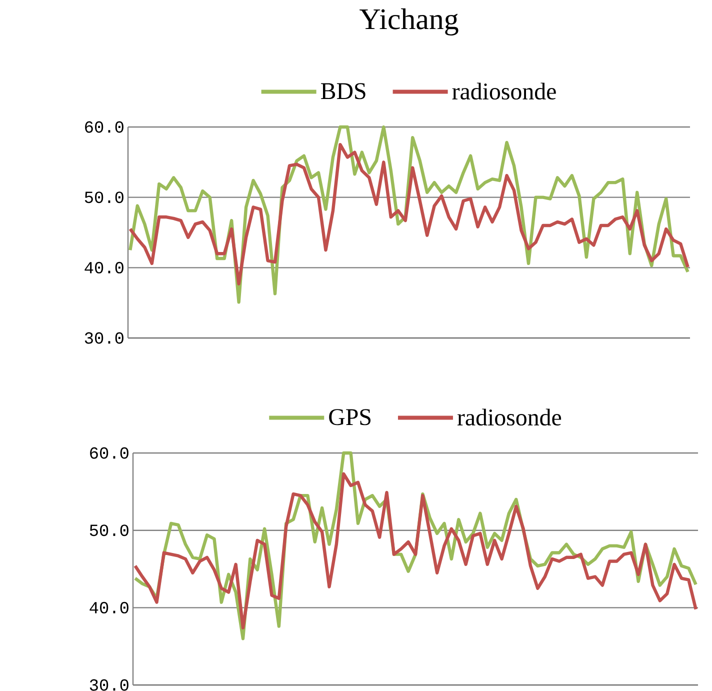 The height and width of the screenshot is (691, 712). What do you see at coordinates (343, 91) in the screenshot?
I see `legend-label: BDS` at bounding box center [343, 91].